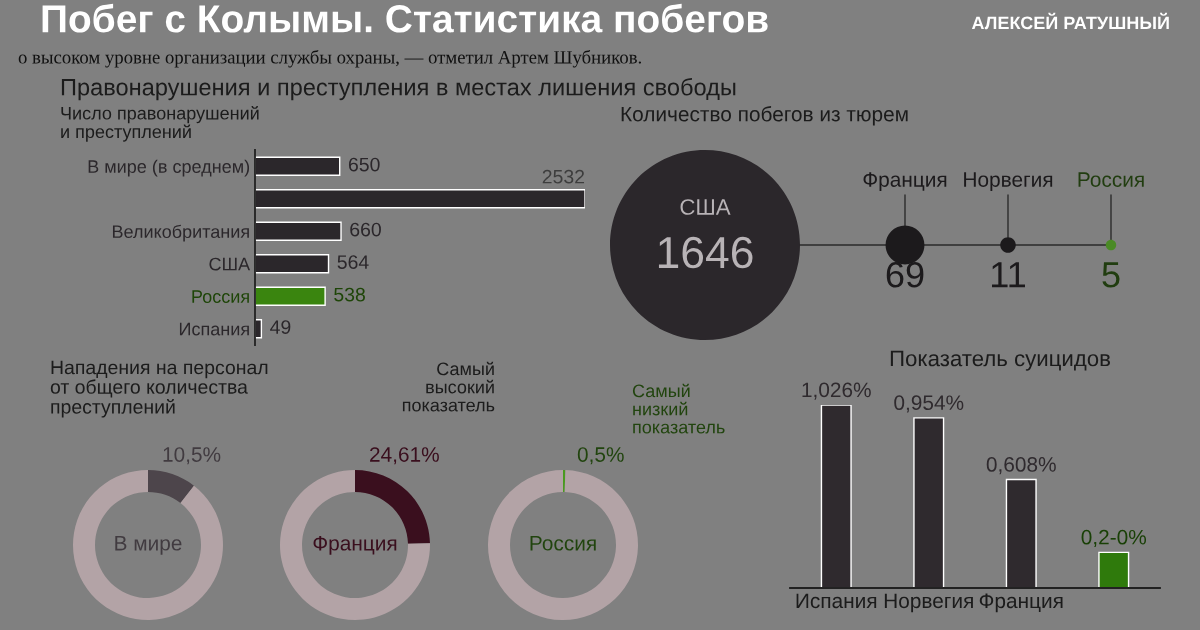  I want to click on y-tick-label: В мире (в среднем), so click(169, 168).